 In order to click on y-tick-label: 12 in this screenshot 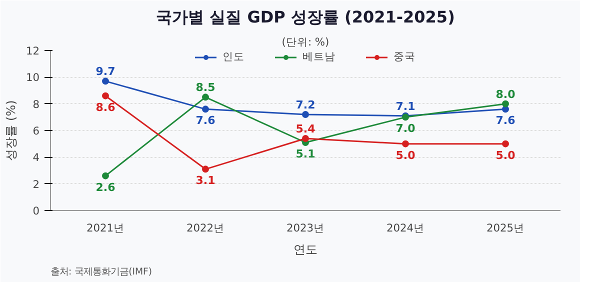, I will do `click(33, 51)`.